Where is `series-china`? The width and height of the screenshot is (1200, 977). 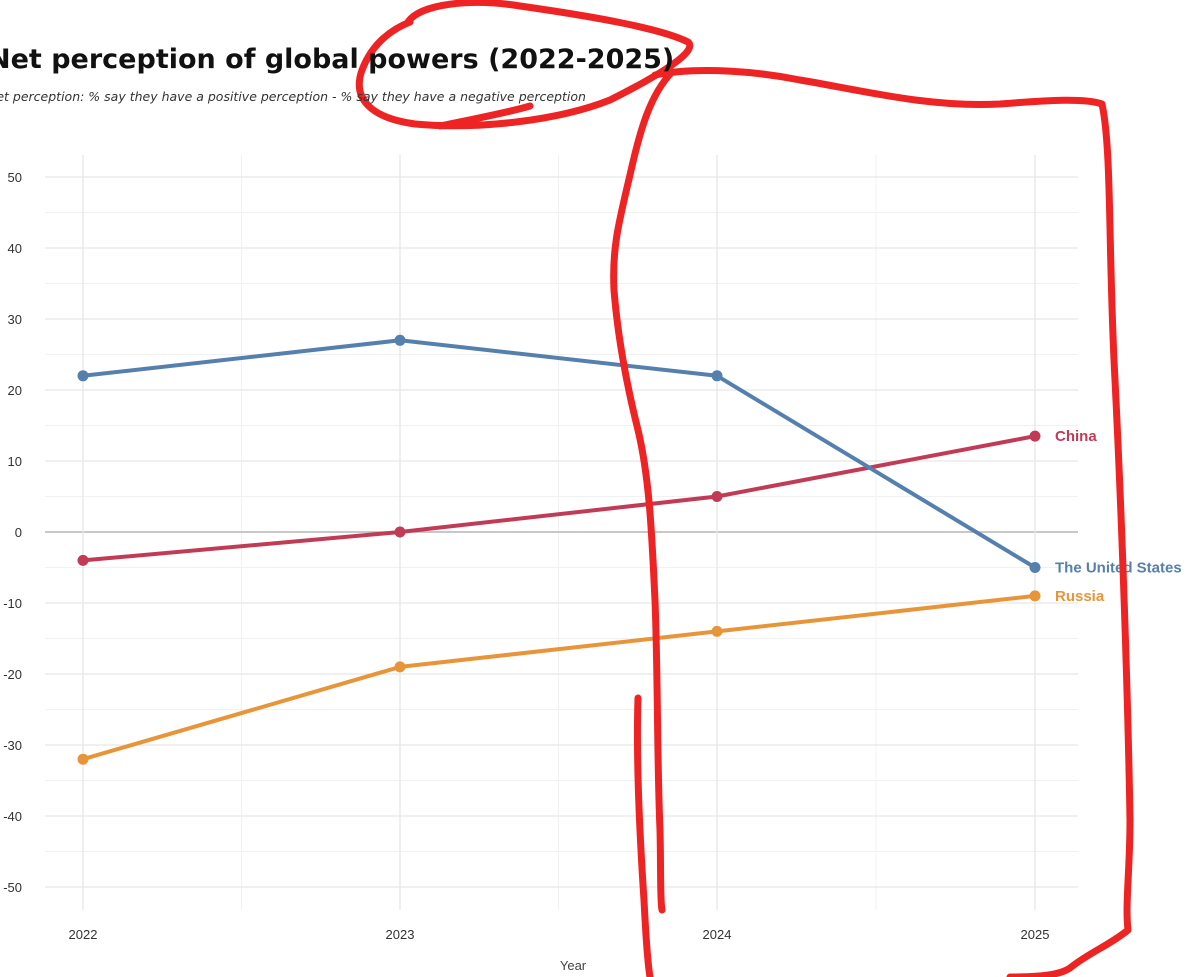 series-china is located at coordinates (559, 498).